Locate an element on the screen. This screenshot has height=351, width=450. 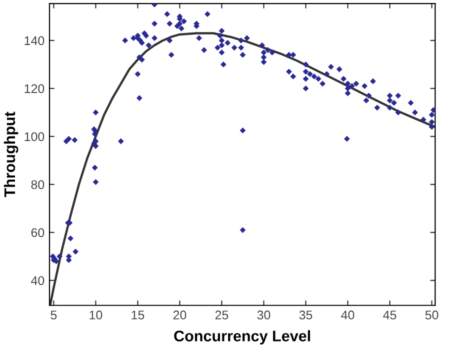
y-tick-label: 140 is located at coordinates (34, 41).